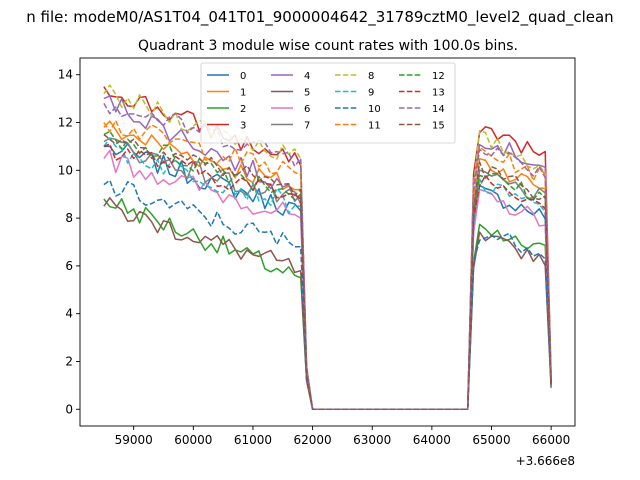 The height and width of the screenshot is (480, 640). I want to click on legend-label-12: 12, so click(438, 76).